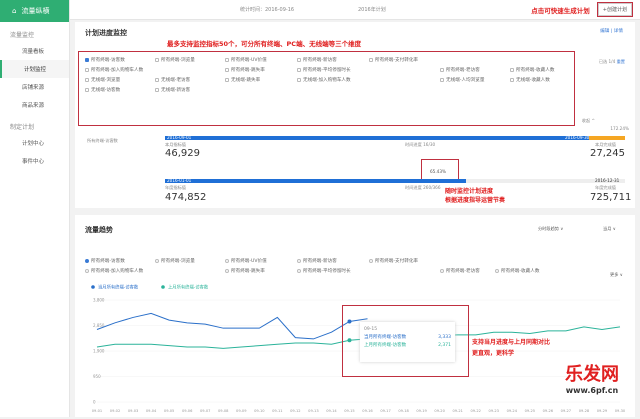 The width and height of the screenshot is (640, 419). Describe the element at coordinates (331, 411) in the screenshot. I see `x-tick-label: 09-14` at that location.